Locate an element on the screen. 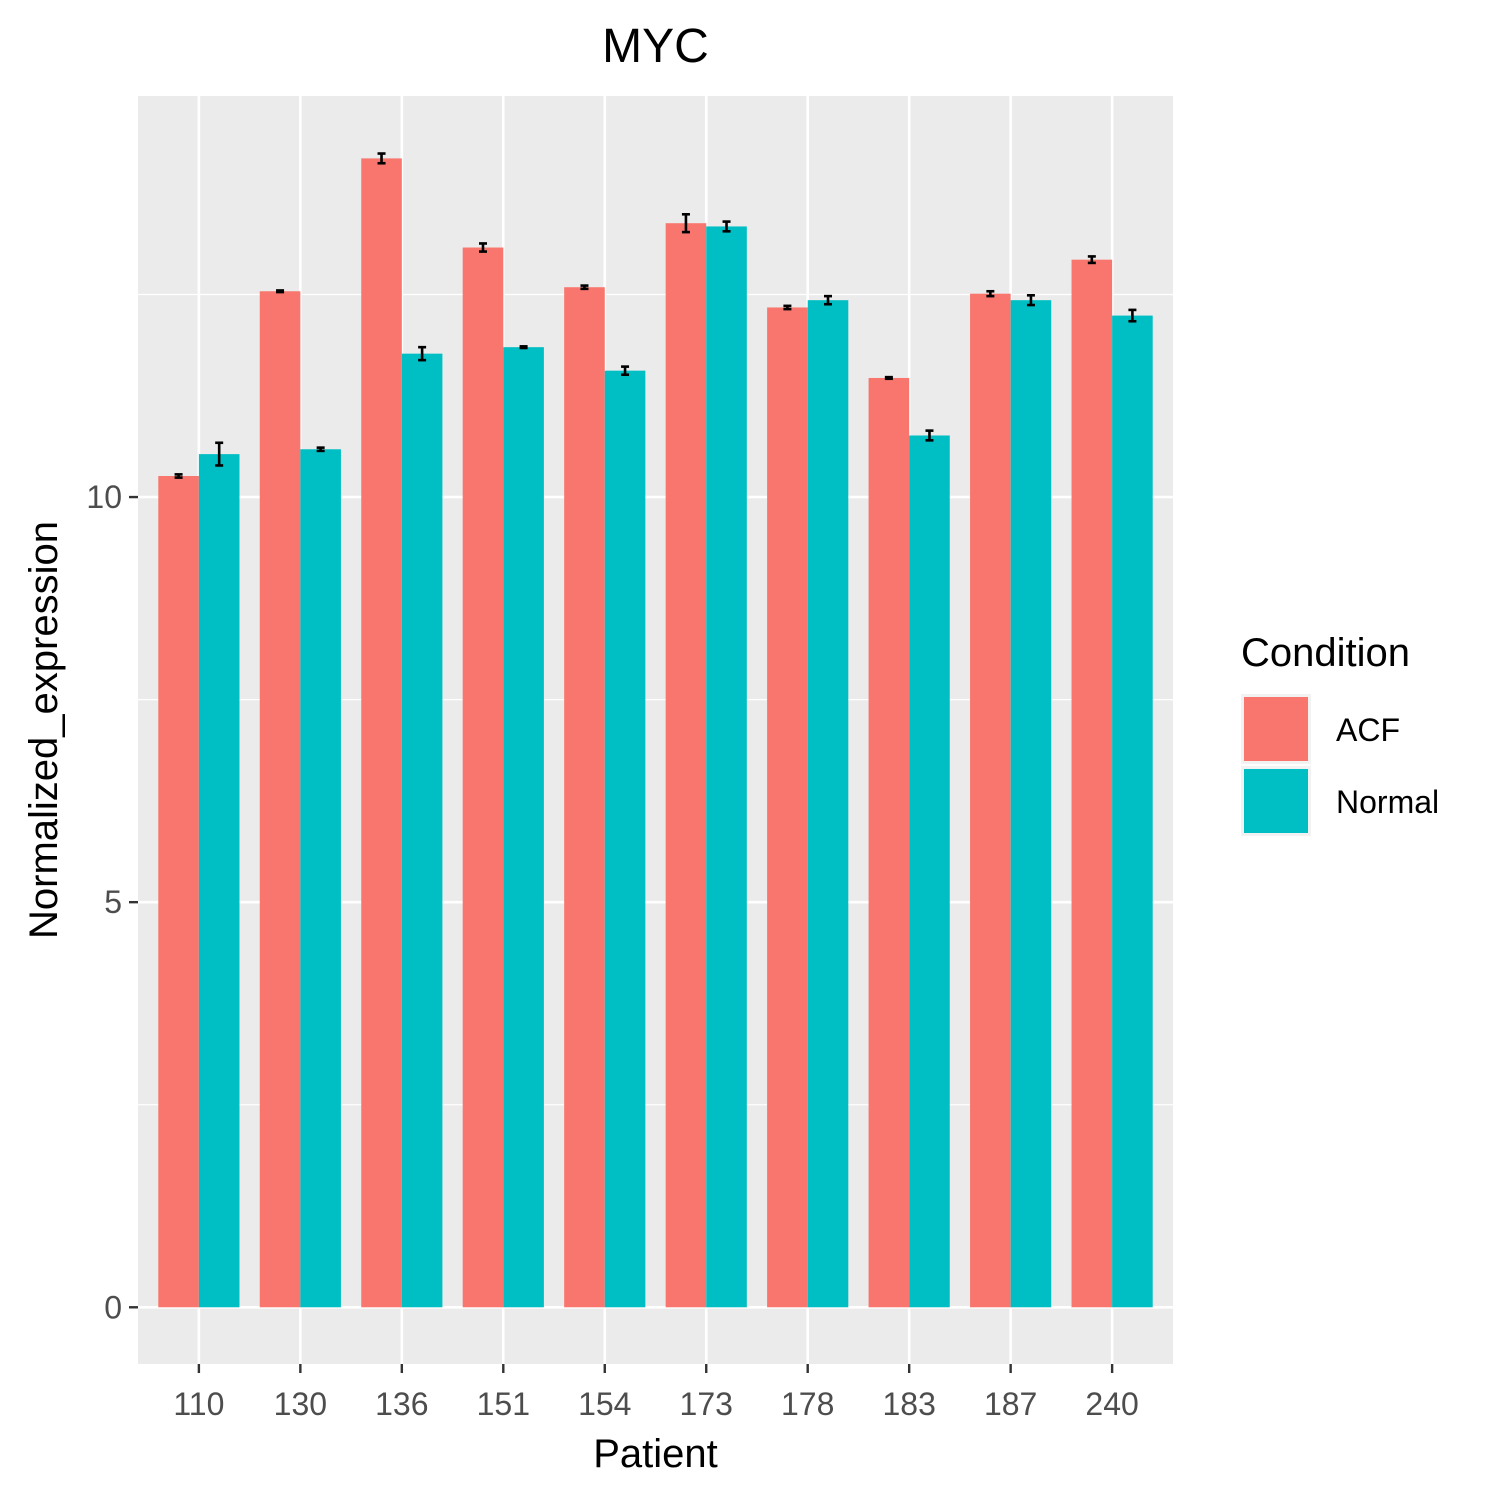  y-tick-label: 5 is located at coordinates (113, 902).